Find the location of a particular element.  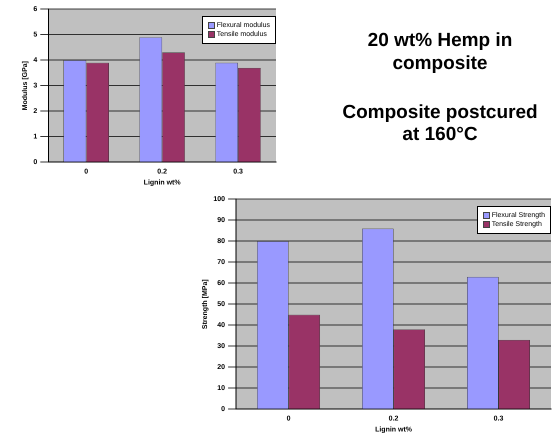

text: 20 wt% Hemp in composite is located at coordinates (440, 53).